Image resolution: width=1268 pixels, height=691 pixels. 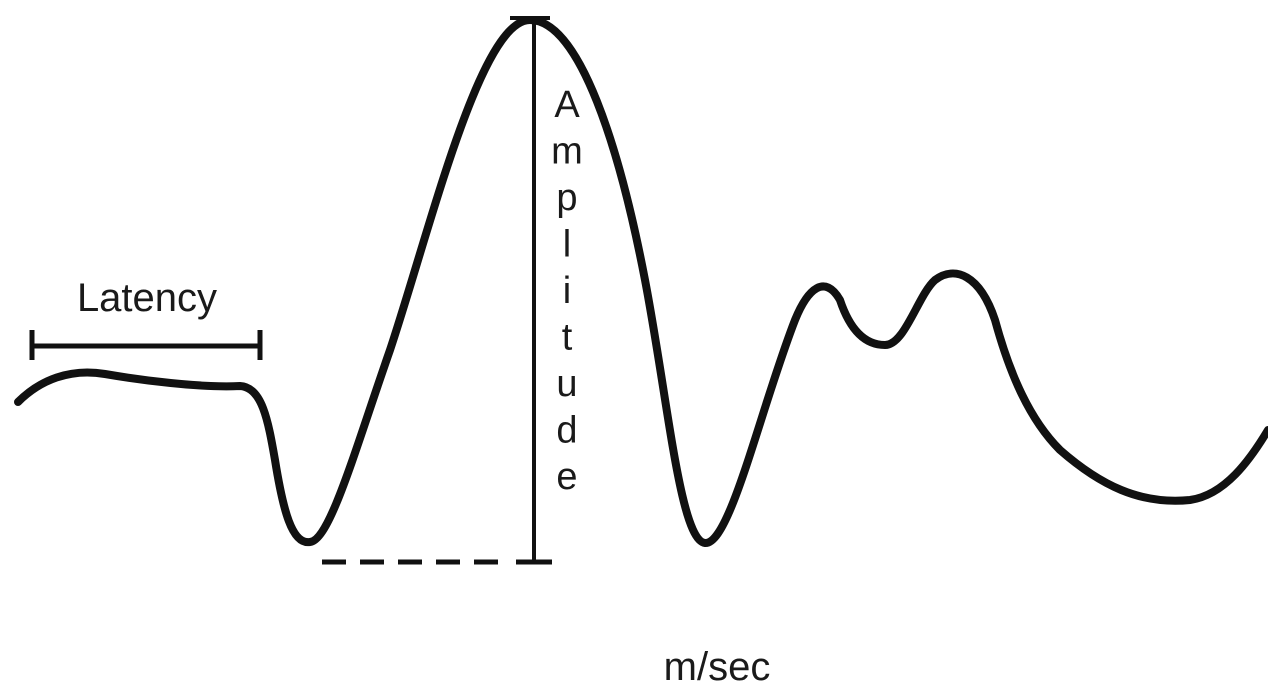 What do you see at coordinates (567, 152) in the screenshot?
I see `amplitude-label-letter: m` at bounding box center [567, 152].